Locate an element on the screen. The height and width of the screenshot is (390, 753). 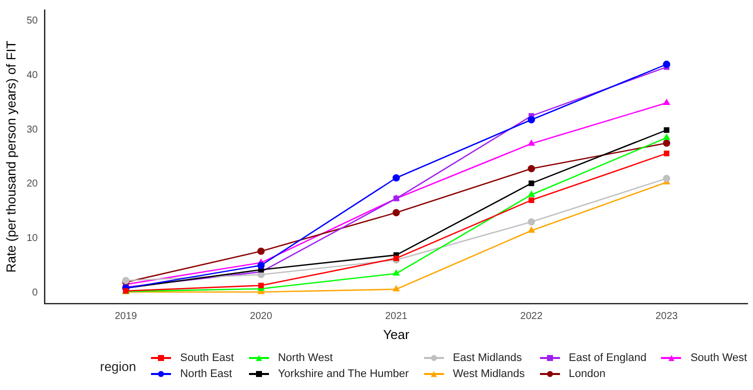
y-tick-label: 0 is located at coordinates (35, 292).